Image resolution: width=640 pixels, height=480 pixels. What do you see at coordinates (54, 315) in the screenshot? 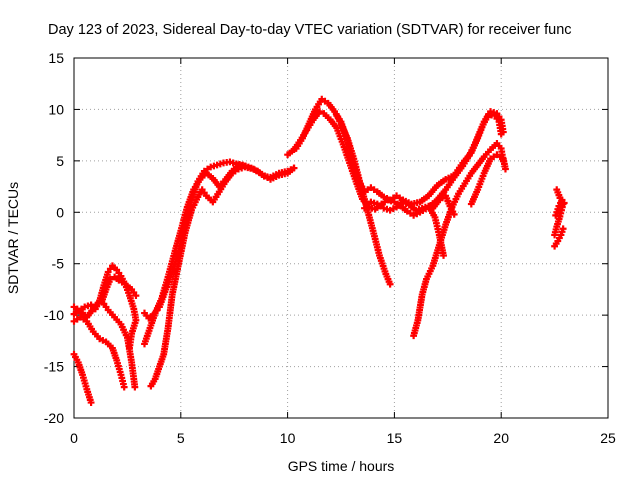
I see `y-tick-label: -10` at bounding box center [54, 315].